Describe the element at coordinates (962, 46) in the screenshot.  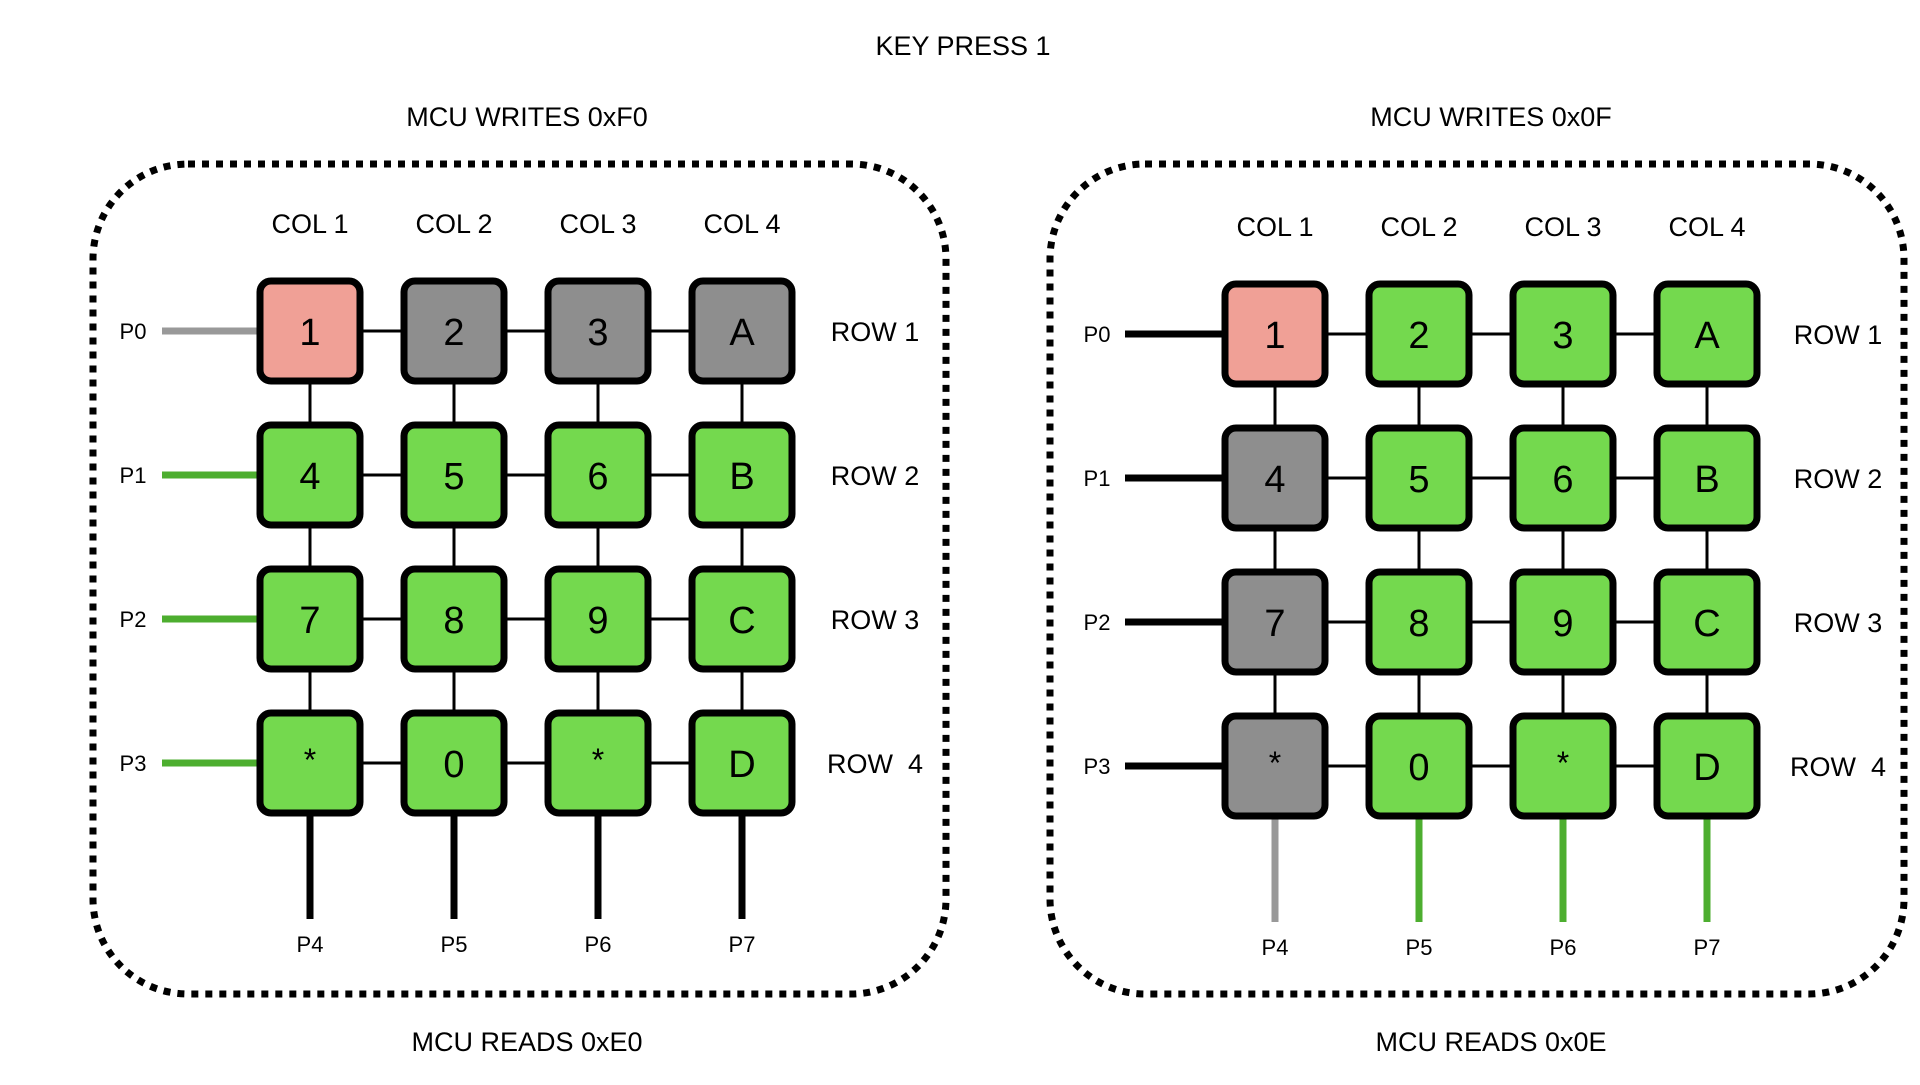
I see `diagram-title: KEY PRESS 1` at that location.